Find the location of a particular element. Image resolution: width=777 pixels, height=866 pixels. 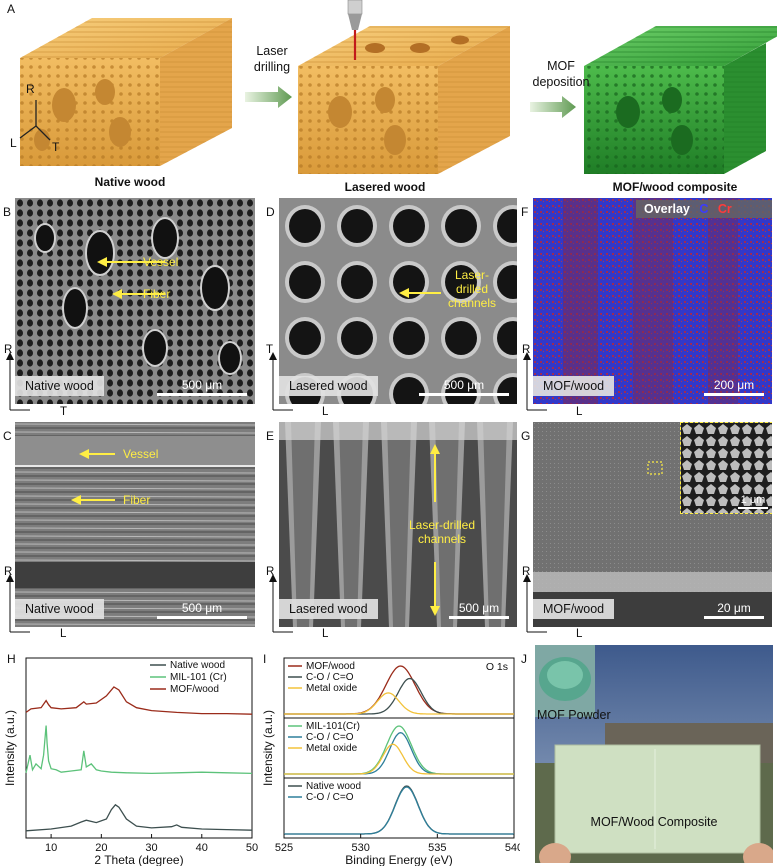

xlabel-i: Binding Energy (eV) is located at coordinates (398, 859).